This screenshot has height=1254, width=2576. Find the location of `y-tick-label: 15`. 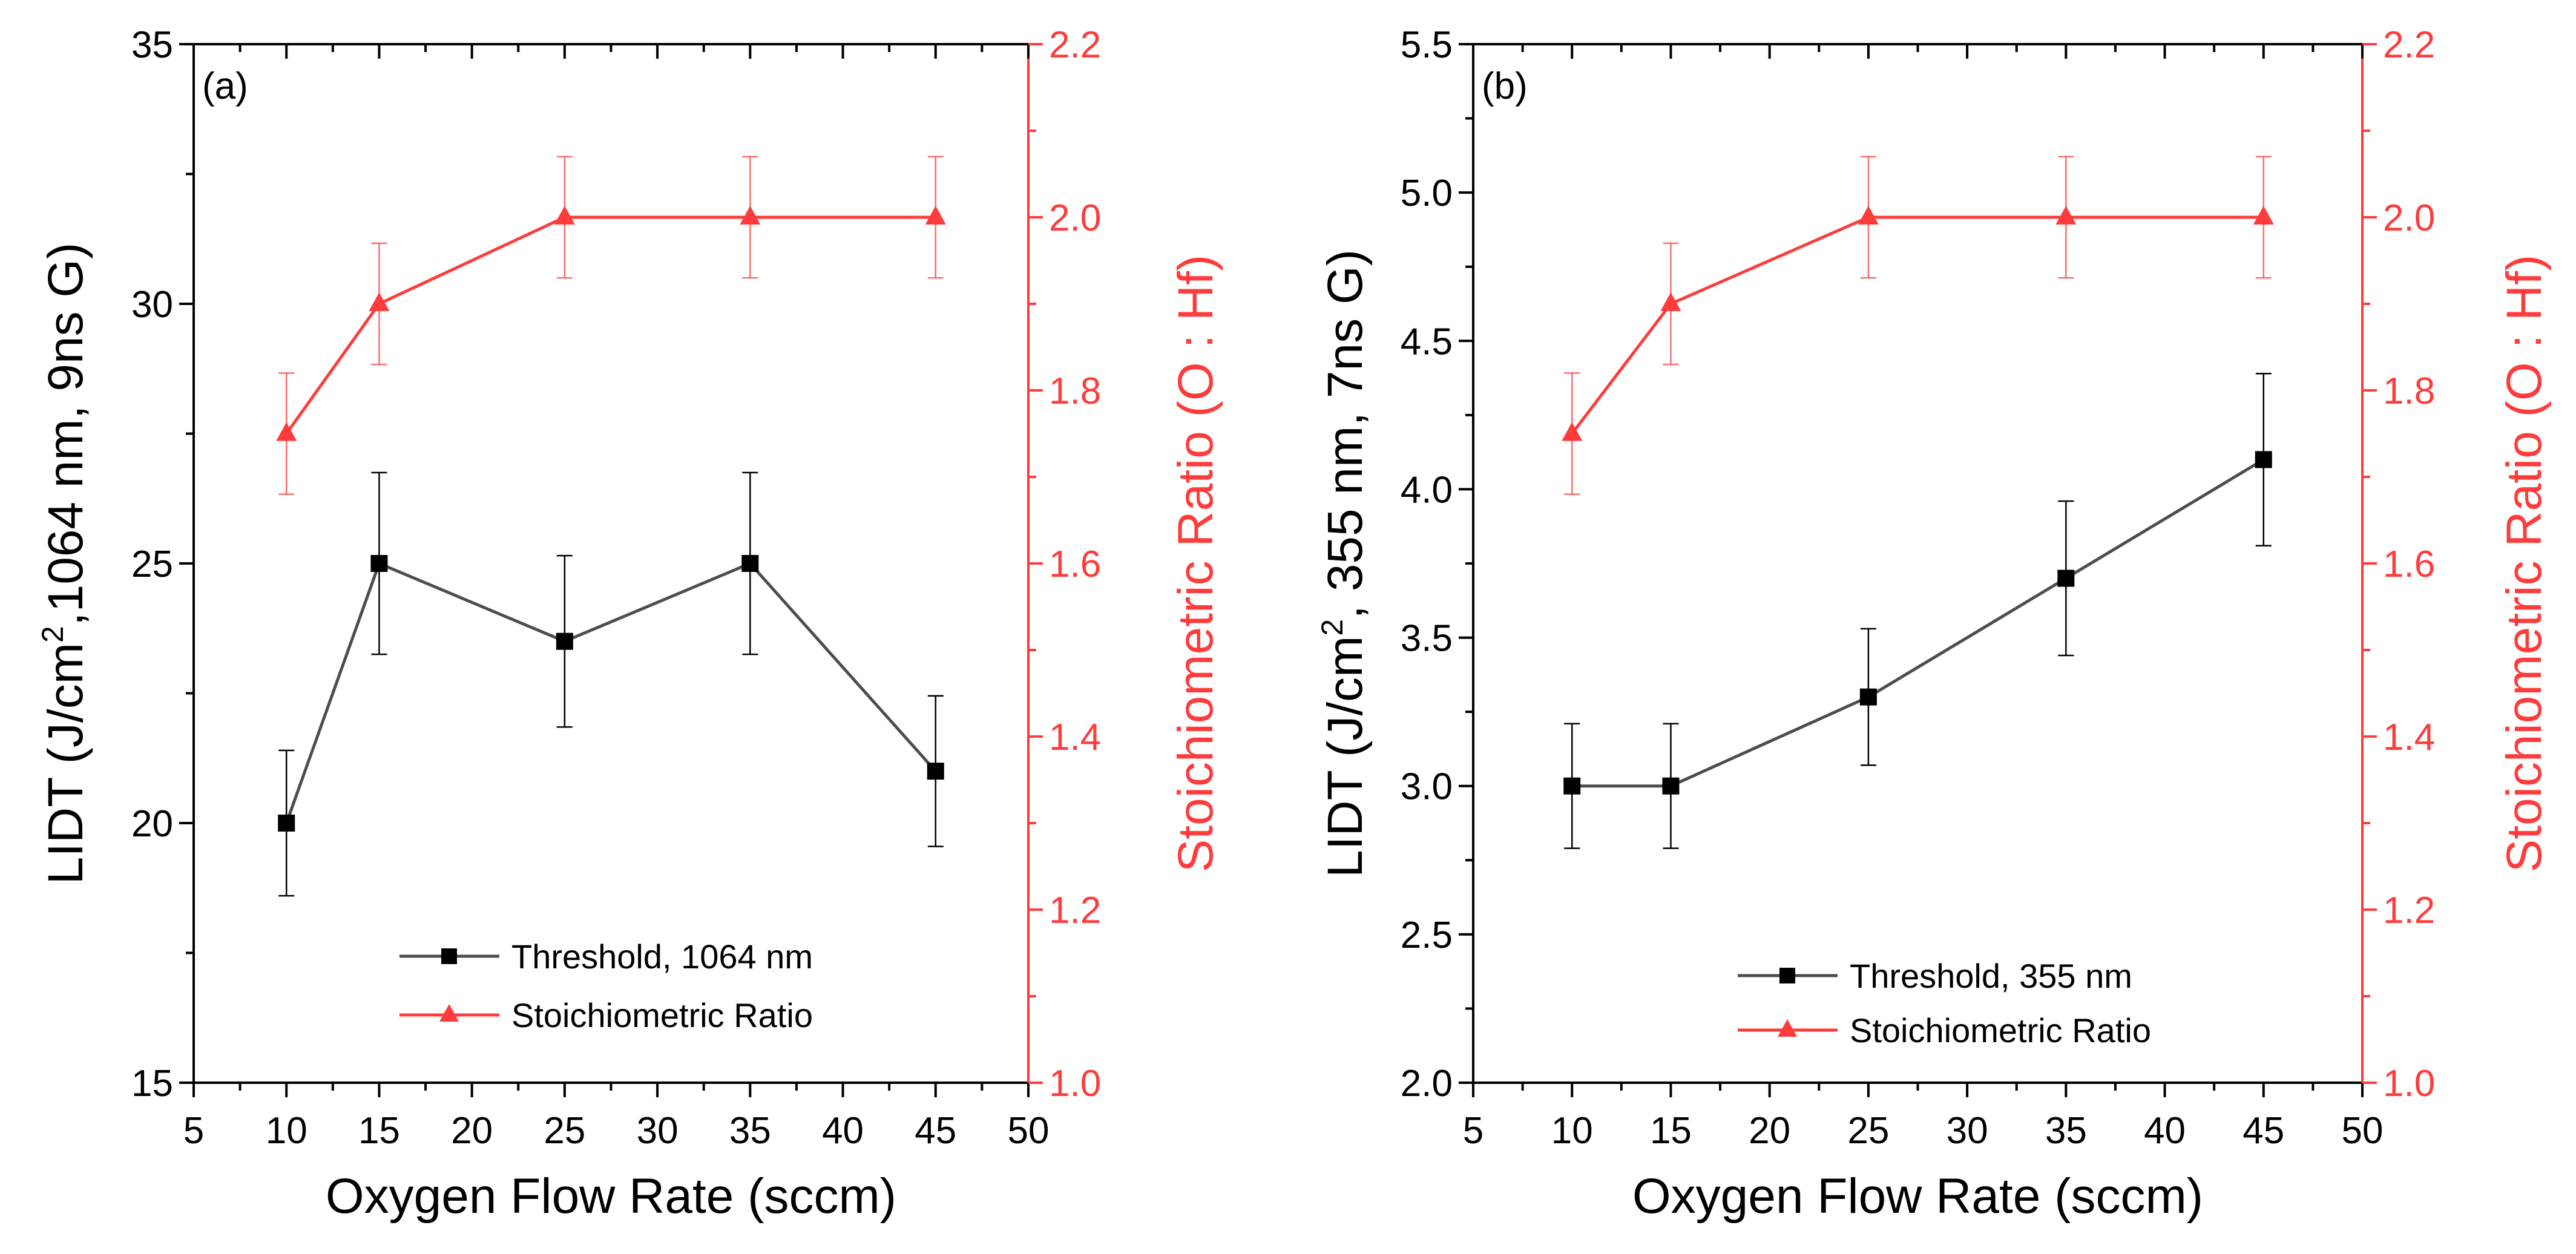

y-tick-label: 15 is located at coordinates (152, 1084).